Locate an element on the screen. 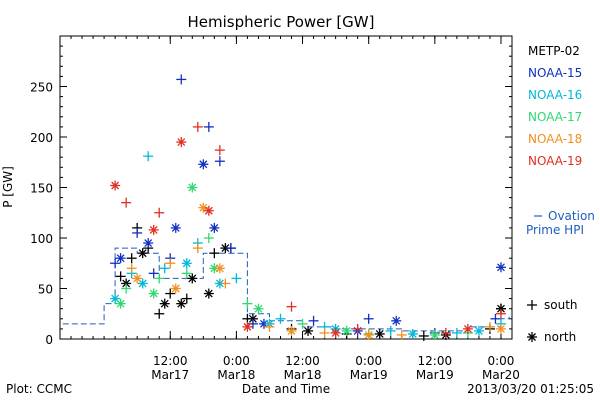 This screenshot has height=404, width=600. x-tick-date-label: Mar20 is located at coordinates (501, 375).